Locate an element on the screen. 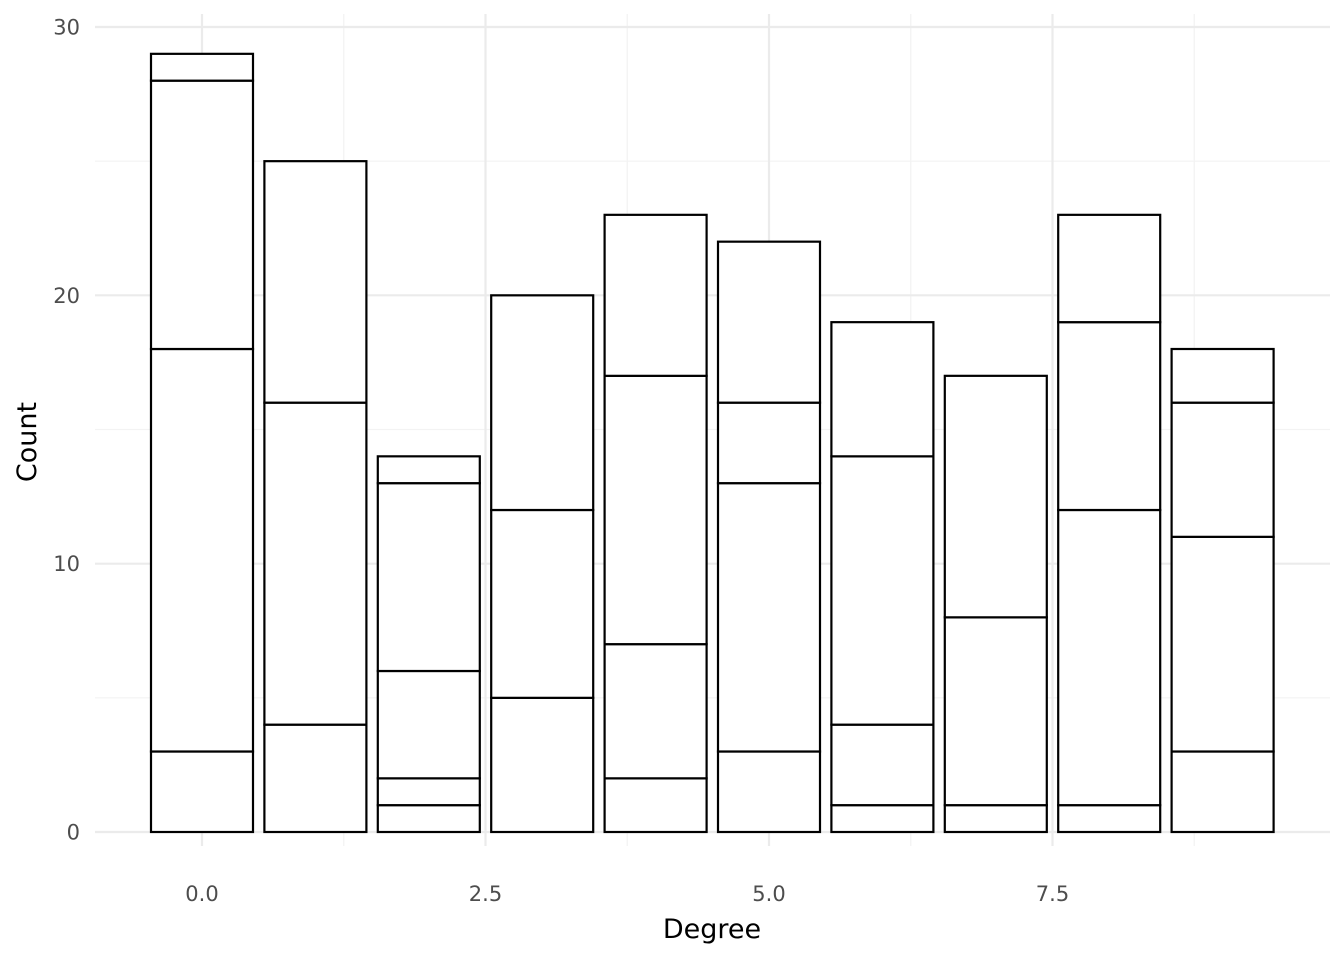 The height and width of the screenshot is (960, 1344). x-tick-label: 5.0 is located at coordinates (768, 894).